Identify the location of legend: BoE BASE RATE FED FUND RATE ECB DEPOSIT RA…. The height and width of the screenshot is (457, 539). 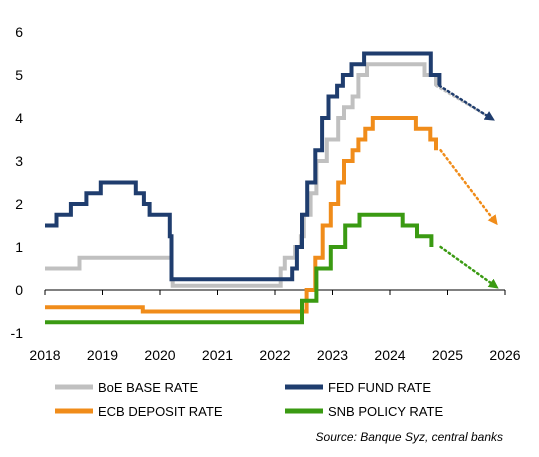
(249, 399).